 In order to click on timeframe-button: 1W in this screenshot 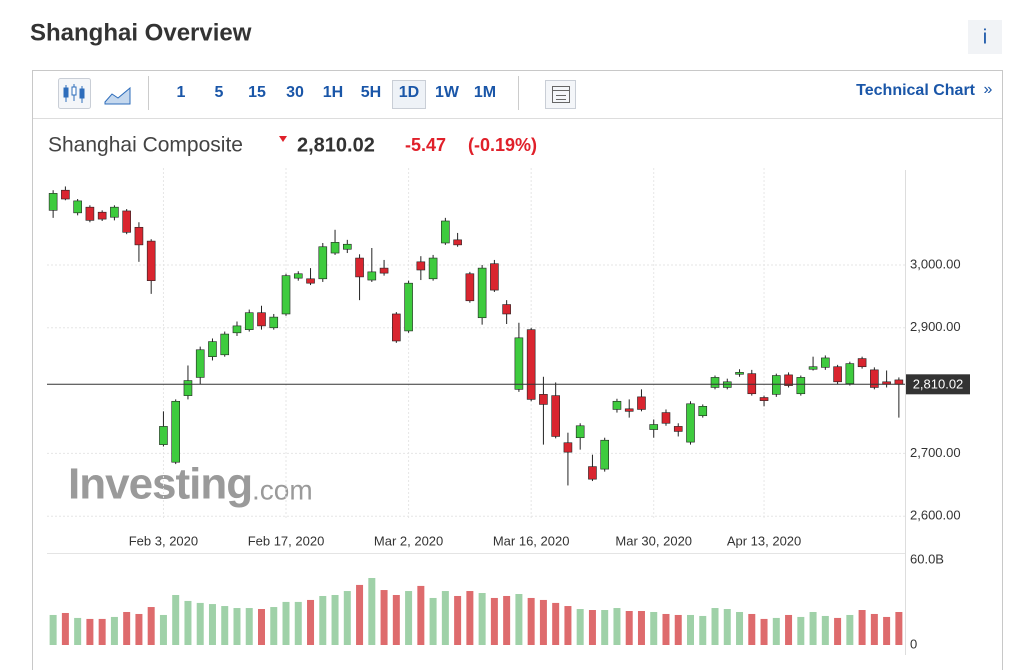, I will do `click(447, 92)`.